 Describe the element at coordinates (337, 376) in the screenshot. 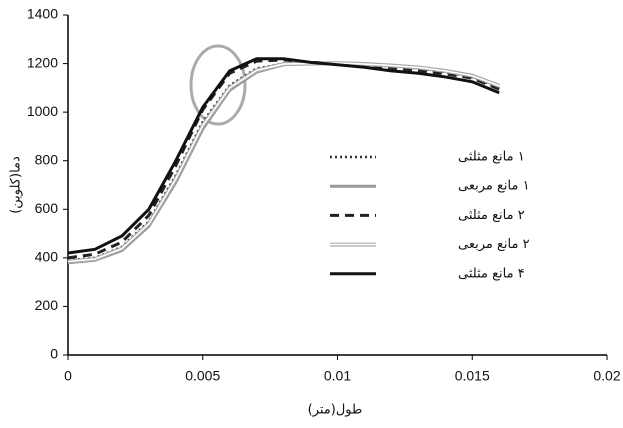

I see `x-tick-label: 0.01` at that location.